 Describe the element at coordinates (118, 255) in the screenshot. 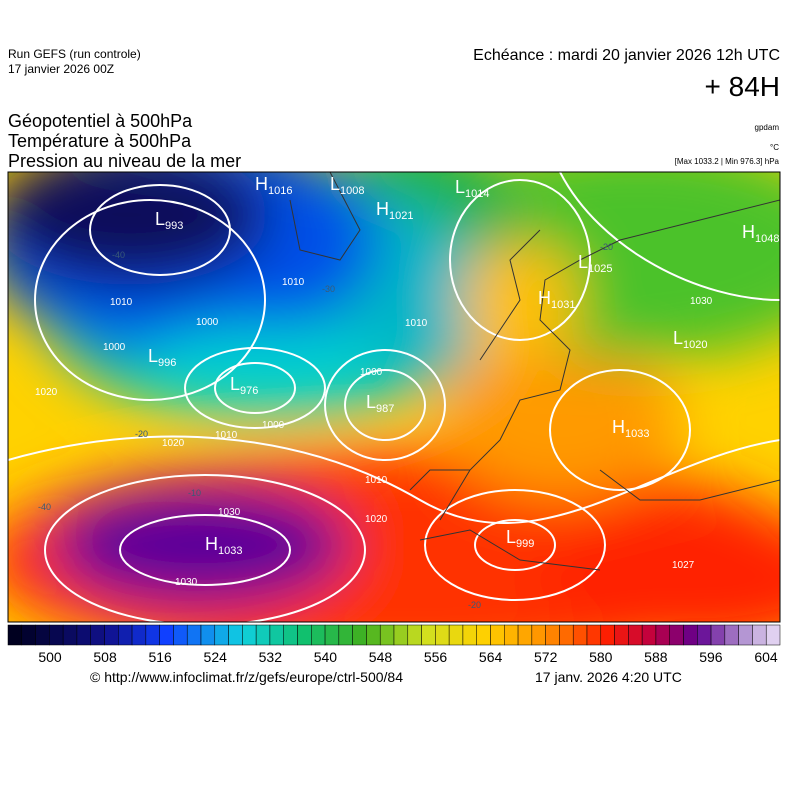

I see `temperature-label: -40` at that location.